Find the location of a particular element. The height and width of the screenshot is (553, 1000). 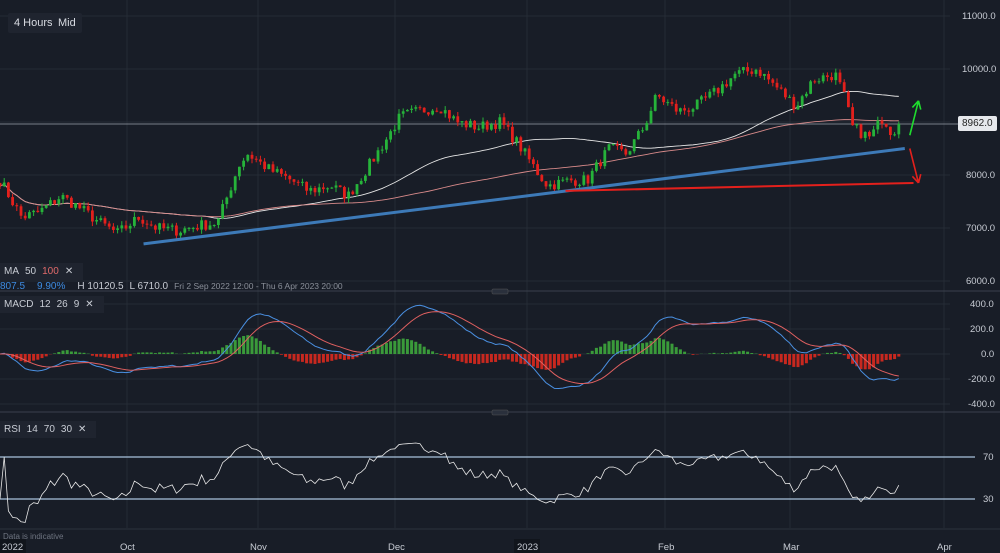

signal-line is located at coordinates (449, 347).